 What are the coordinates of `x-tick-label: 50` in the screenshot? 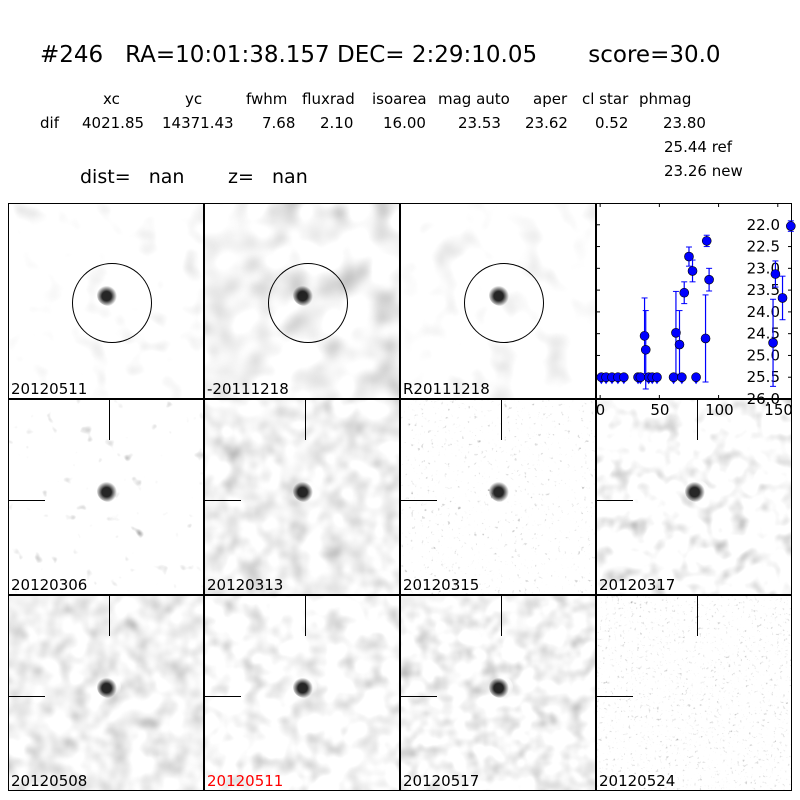 It's located at (660, 410).